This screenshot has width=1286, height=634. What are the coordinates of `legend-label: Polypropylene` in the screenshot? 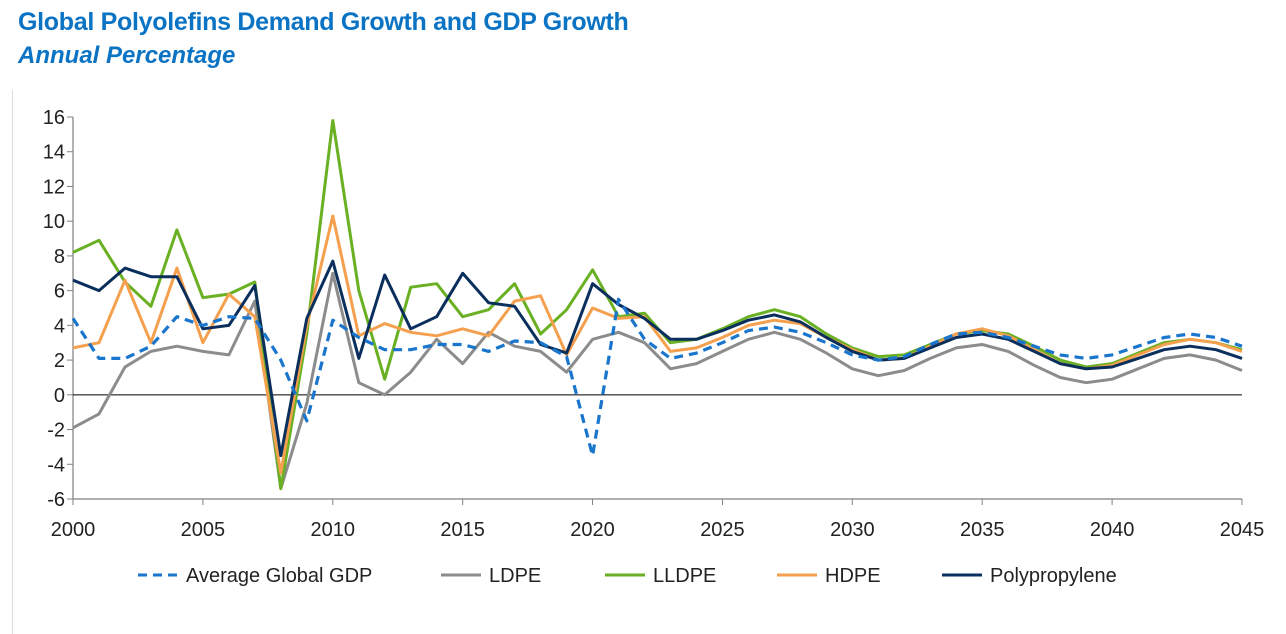 It's located at (1053, 576).